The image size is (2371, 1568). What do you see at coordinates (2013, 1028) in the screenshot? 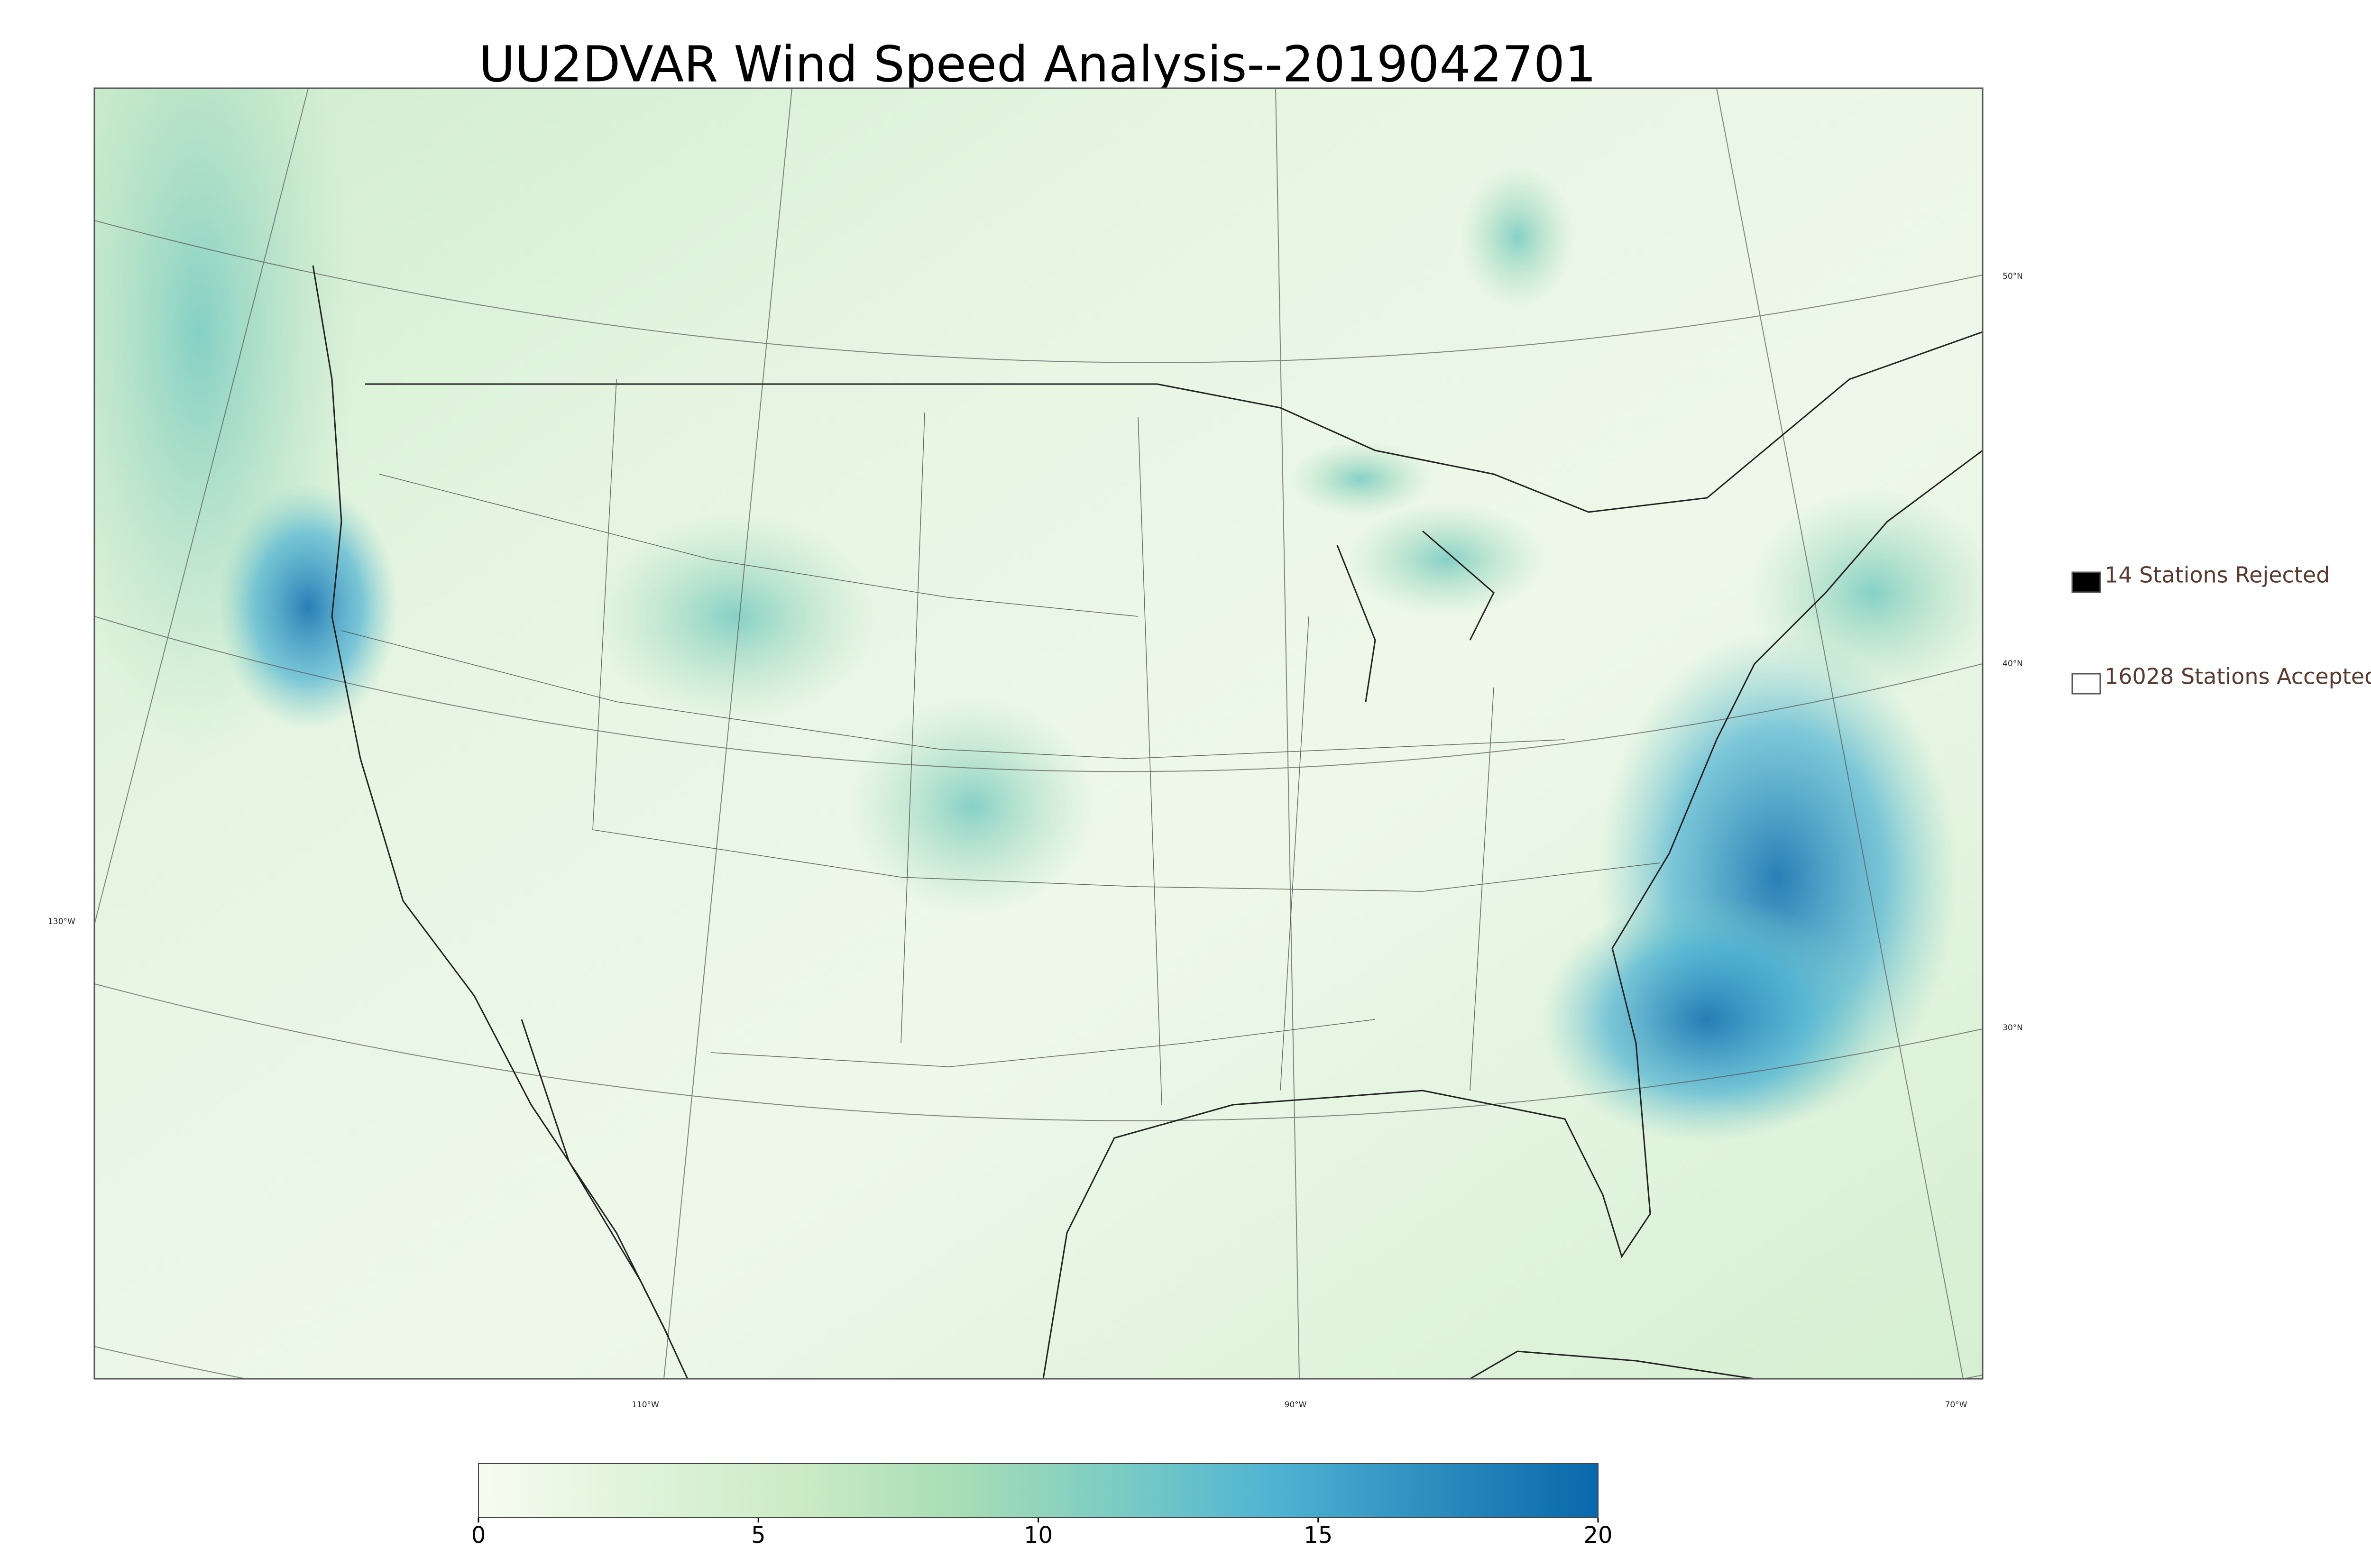
I see `lat-label: 30°N` at bounding box center [2013, 1028].